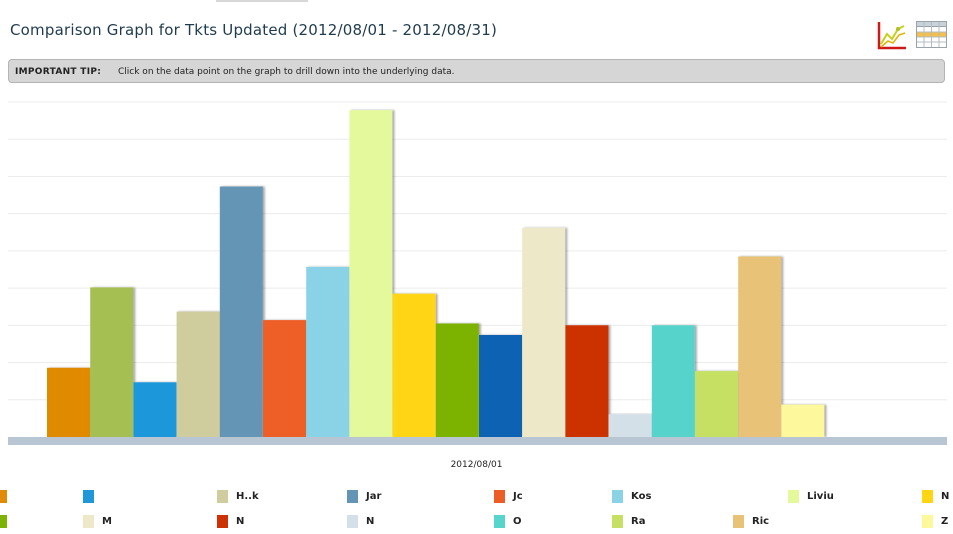 The height and width of the screenshot is (534, 953). Describe the element at coordinates (891, 35) in the screenshot. I see `line-chart-icon` at that location.